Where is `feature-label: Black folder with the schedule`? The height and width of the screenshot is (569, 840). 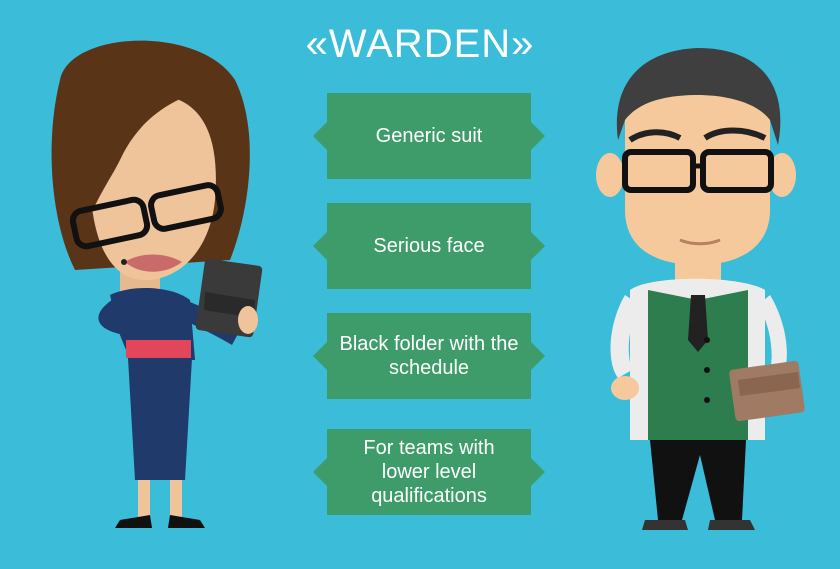
feature-label: Black folder with the schedule is located at coordinates (429, 356).